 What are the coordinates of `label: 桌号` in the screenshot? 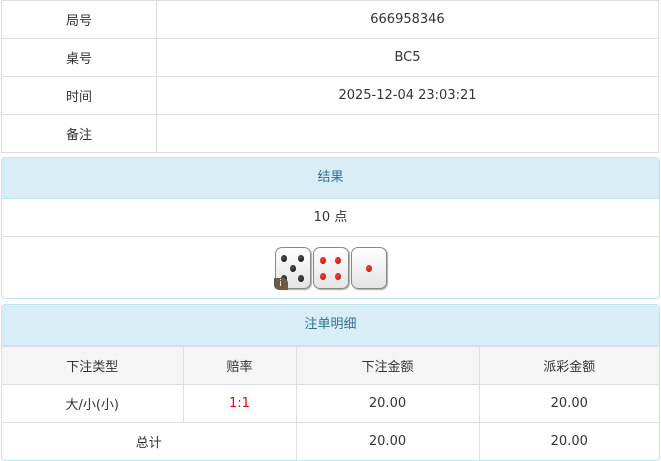 It's located at (79, 57).